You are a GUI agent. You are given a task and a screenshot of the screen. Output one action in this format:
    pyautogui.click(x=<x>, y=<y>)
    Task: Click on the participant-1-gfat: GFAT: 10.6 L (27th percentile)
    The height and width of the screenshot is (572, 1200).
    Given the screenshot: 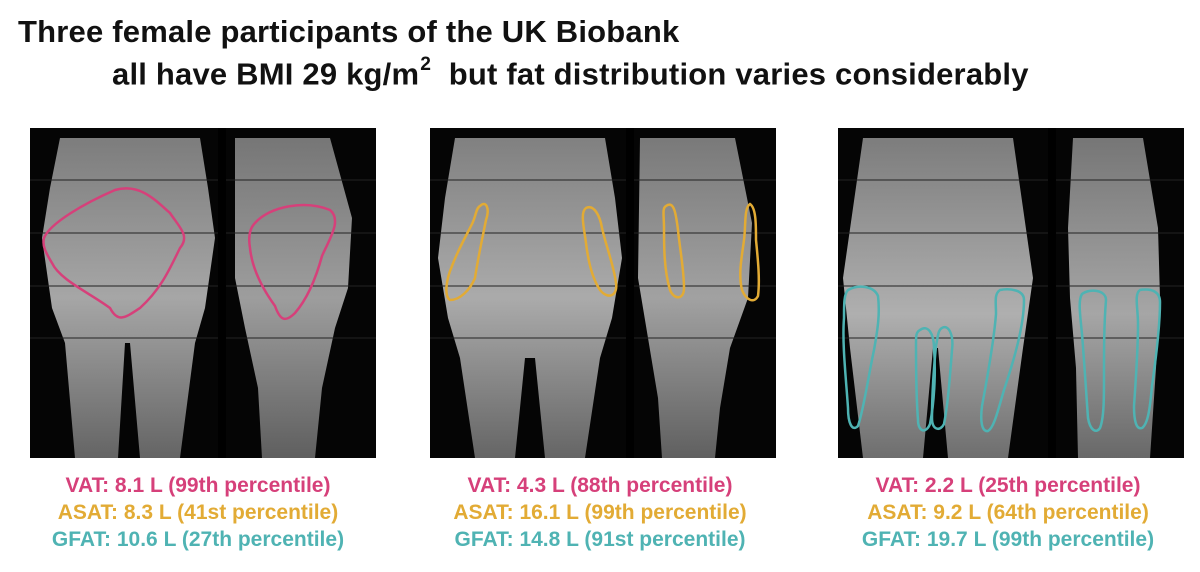 What is the action you would take?
    pyautogui.click(x=198, y=539)
    